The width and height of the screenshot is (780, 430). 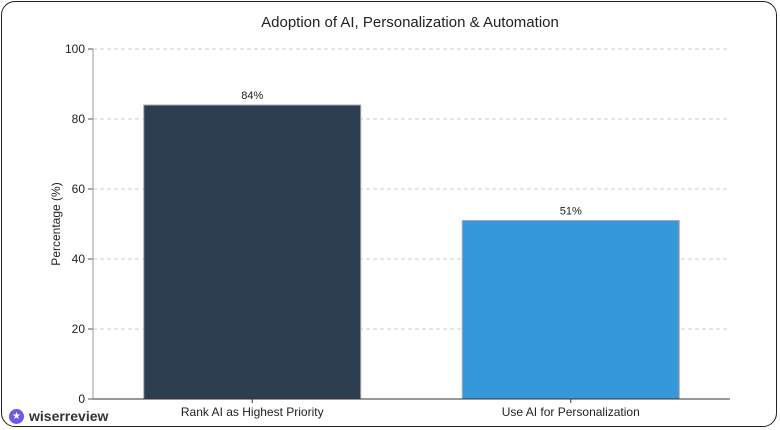 I want to click on y-tick-label: 80, so click(x=79, y=119).